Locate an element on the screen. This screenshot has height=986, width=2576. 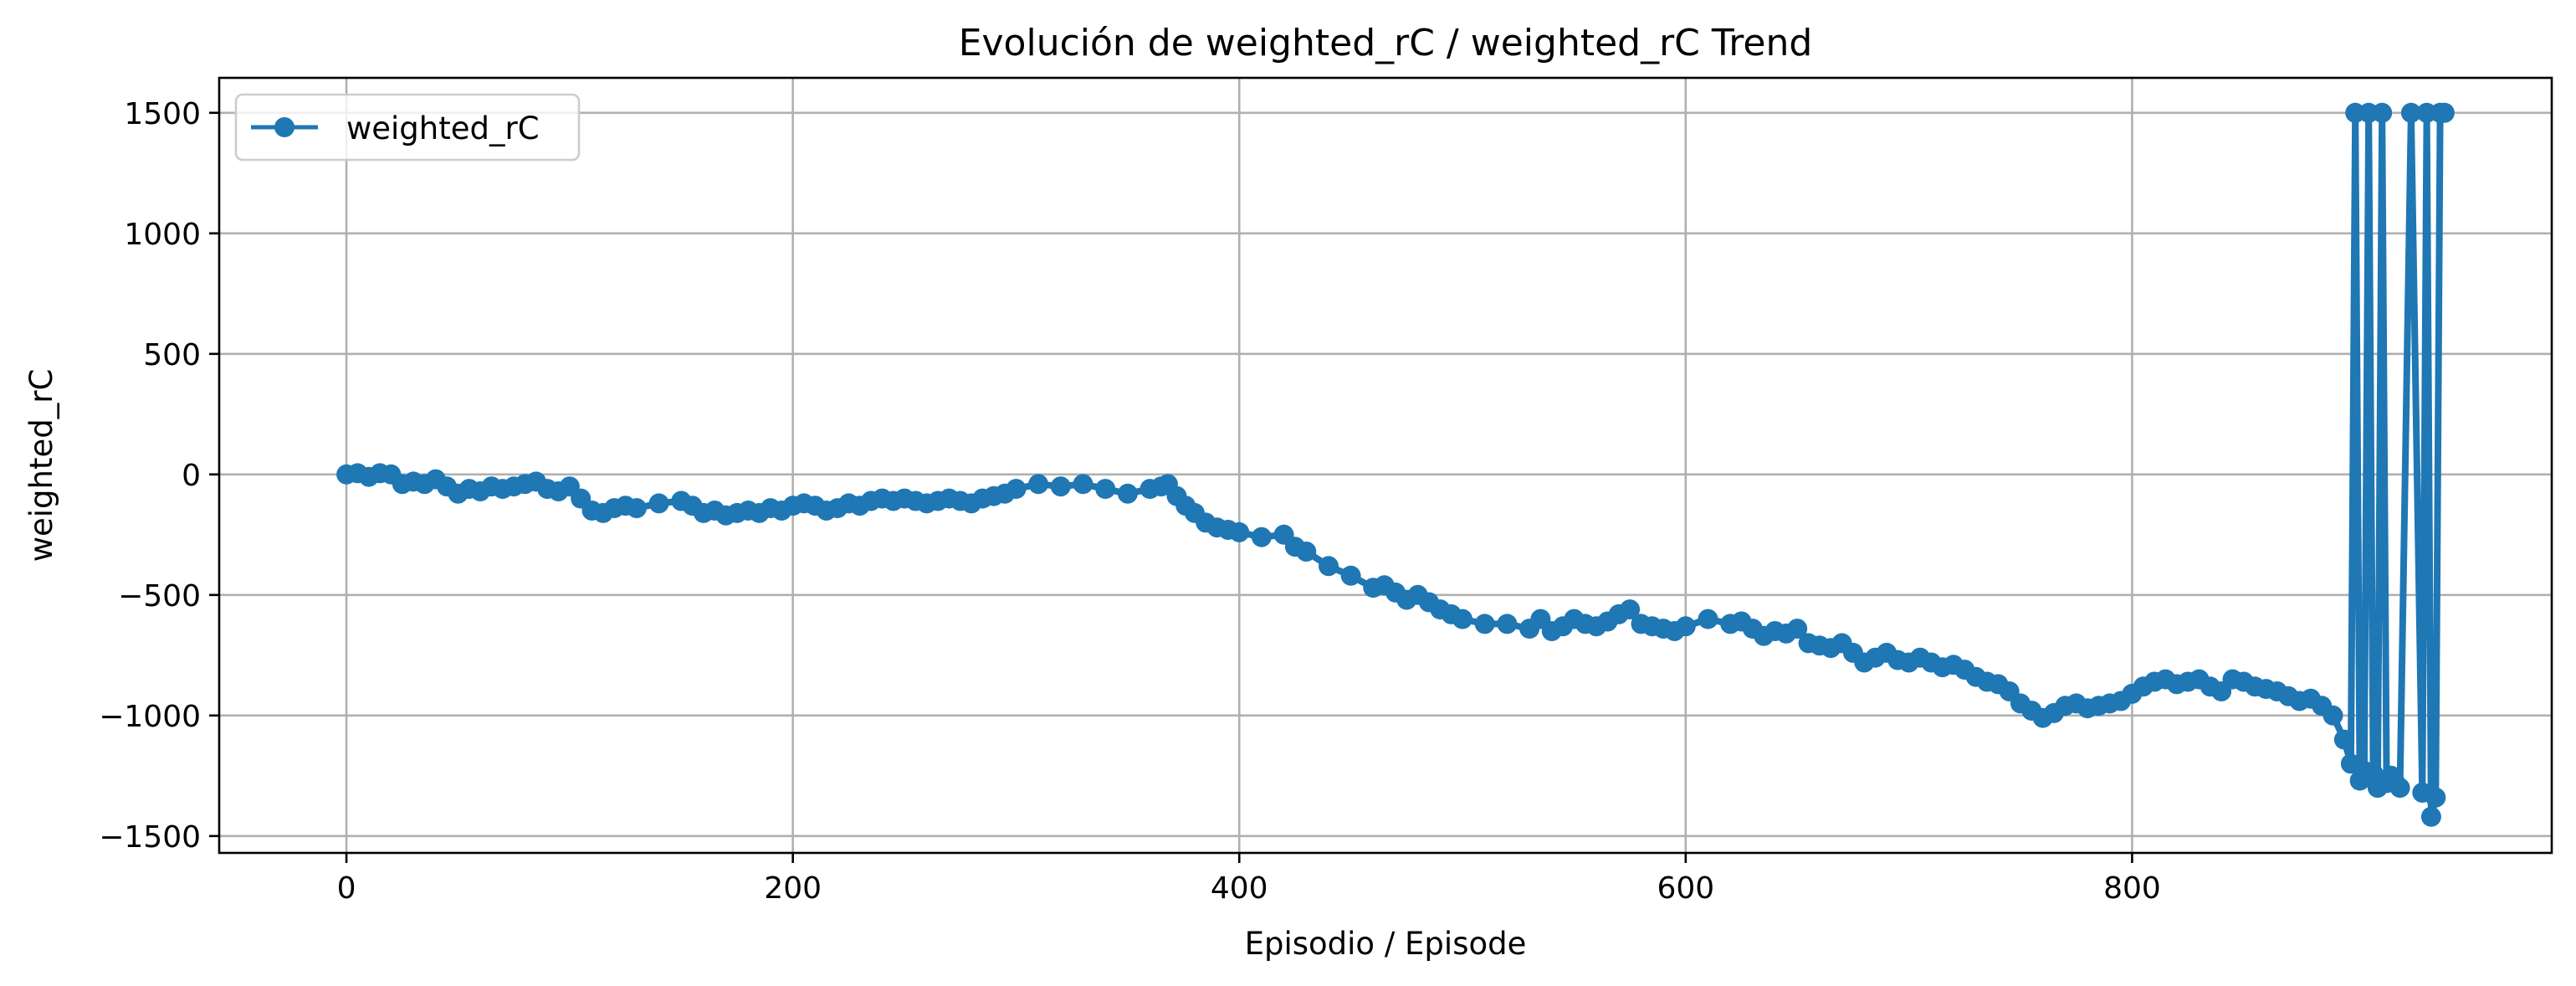
y-tick-label: −1500 is located at coordinates (150, 837).